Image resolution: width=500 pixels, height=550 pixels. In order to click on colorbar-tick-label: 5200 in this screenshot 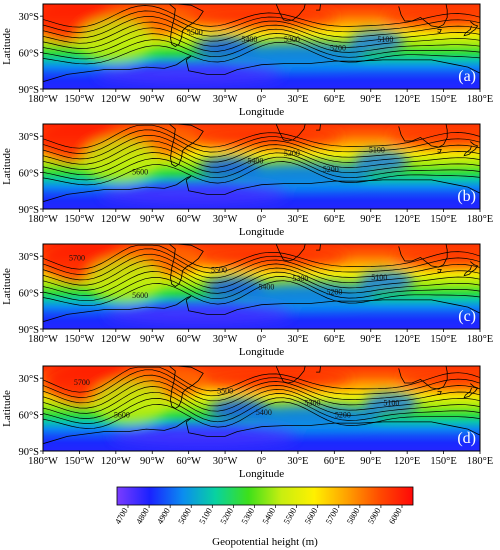, I will do `click(226, 516)`.